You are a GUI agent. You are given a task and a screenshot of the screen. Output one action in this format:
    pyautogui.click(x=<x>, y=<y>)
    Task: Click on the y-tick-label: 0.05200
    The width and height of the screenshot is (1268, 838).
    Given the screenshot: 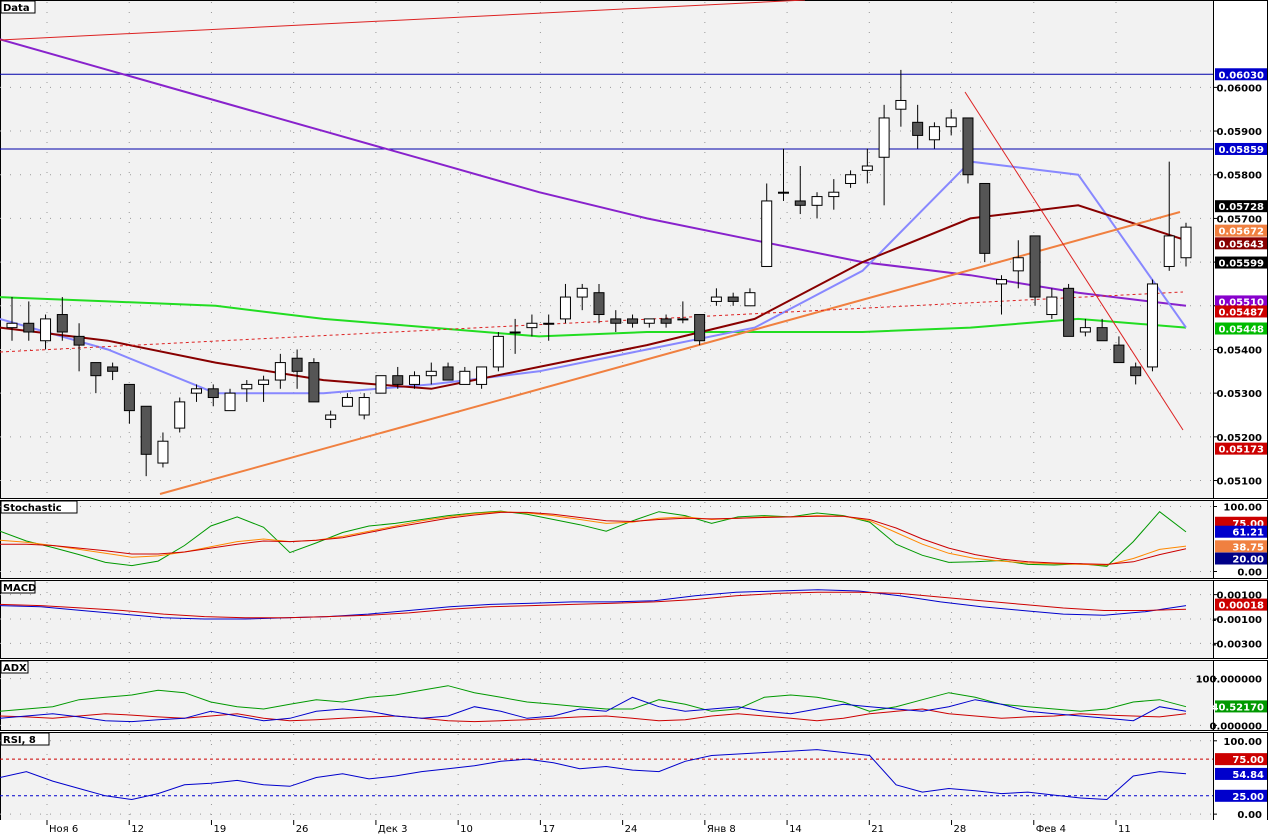 What is the action you would take?
    pyautogui.click(x=1239, y=438)
    